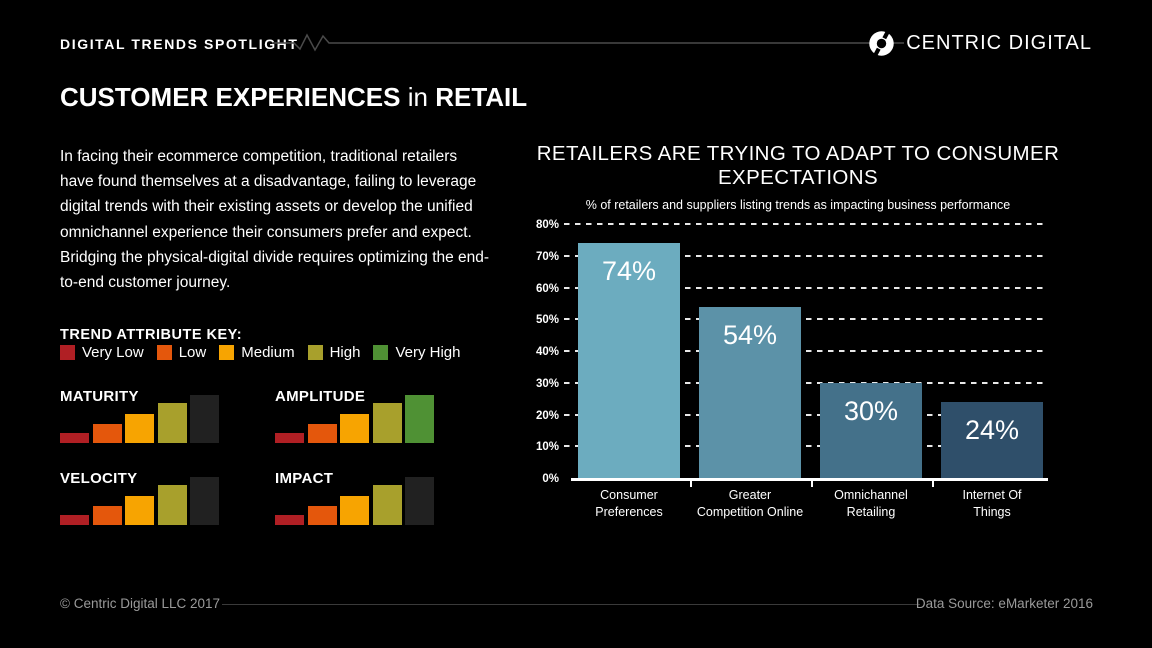  What do you see at coordinates (230, 97) in the screenshot?
I see `page-title-main: CUSTOMER EXPERIENCES` at bounding box center [230, 97].